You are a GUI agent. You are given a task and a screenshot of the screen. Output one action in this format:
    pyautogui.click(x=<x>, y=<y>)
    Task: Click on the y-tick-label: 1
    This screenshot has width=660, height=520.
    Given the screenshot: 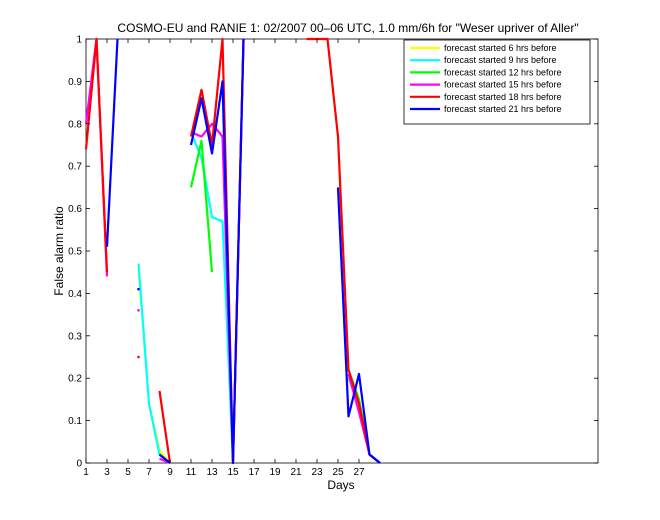 What is the action you would take?
    pyautogui.click(x=79, y=40)
    